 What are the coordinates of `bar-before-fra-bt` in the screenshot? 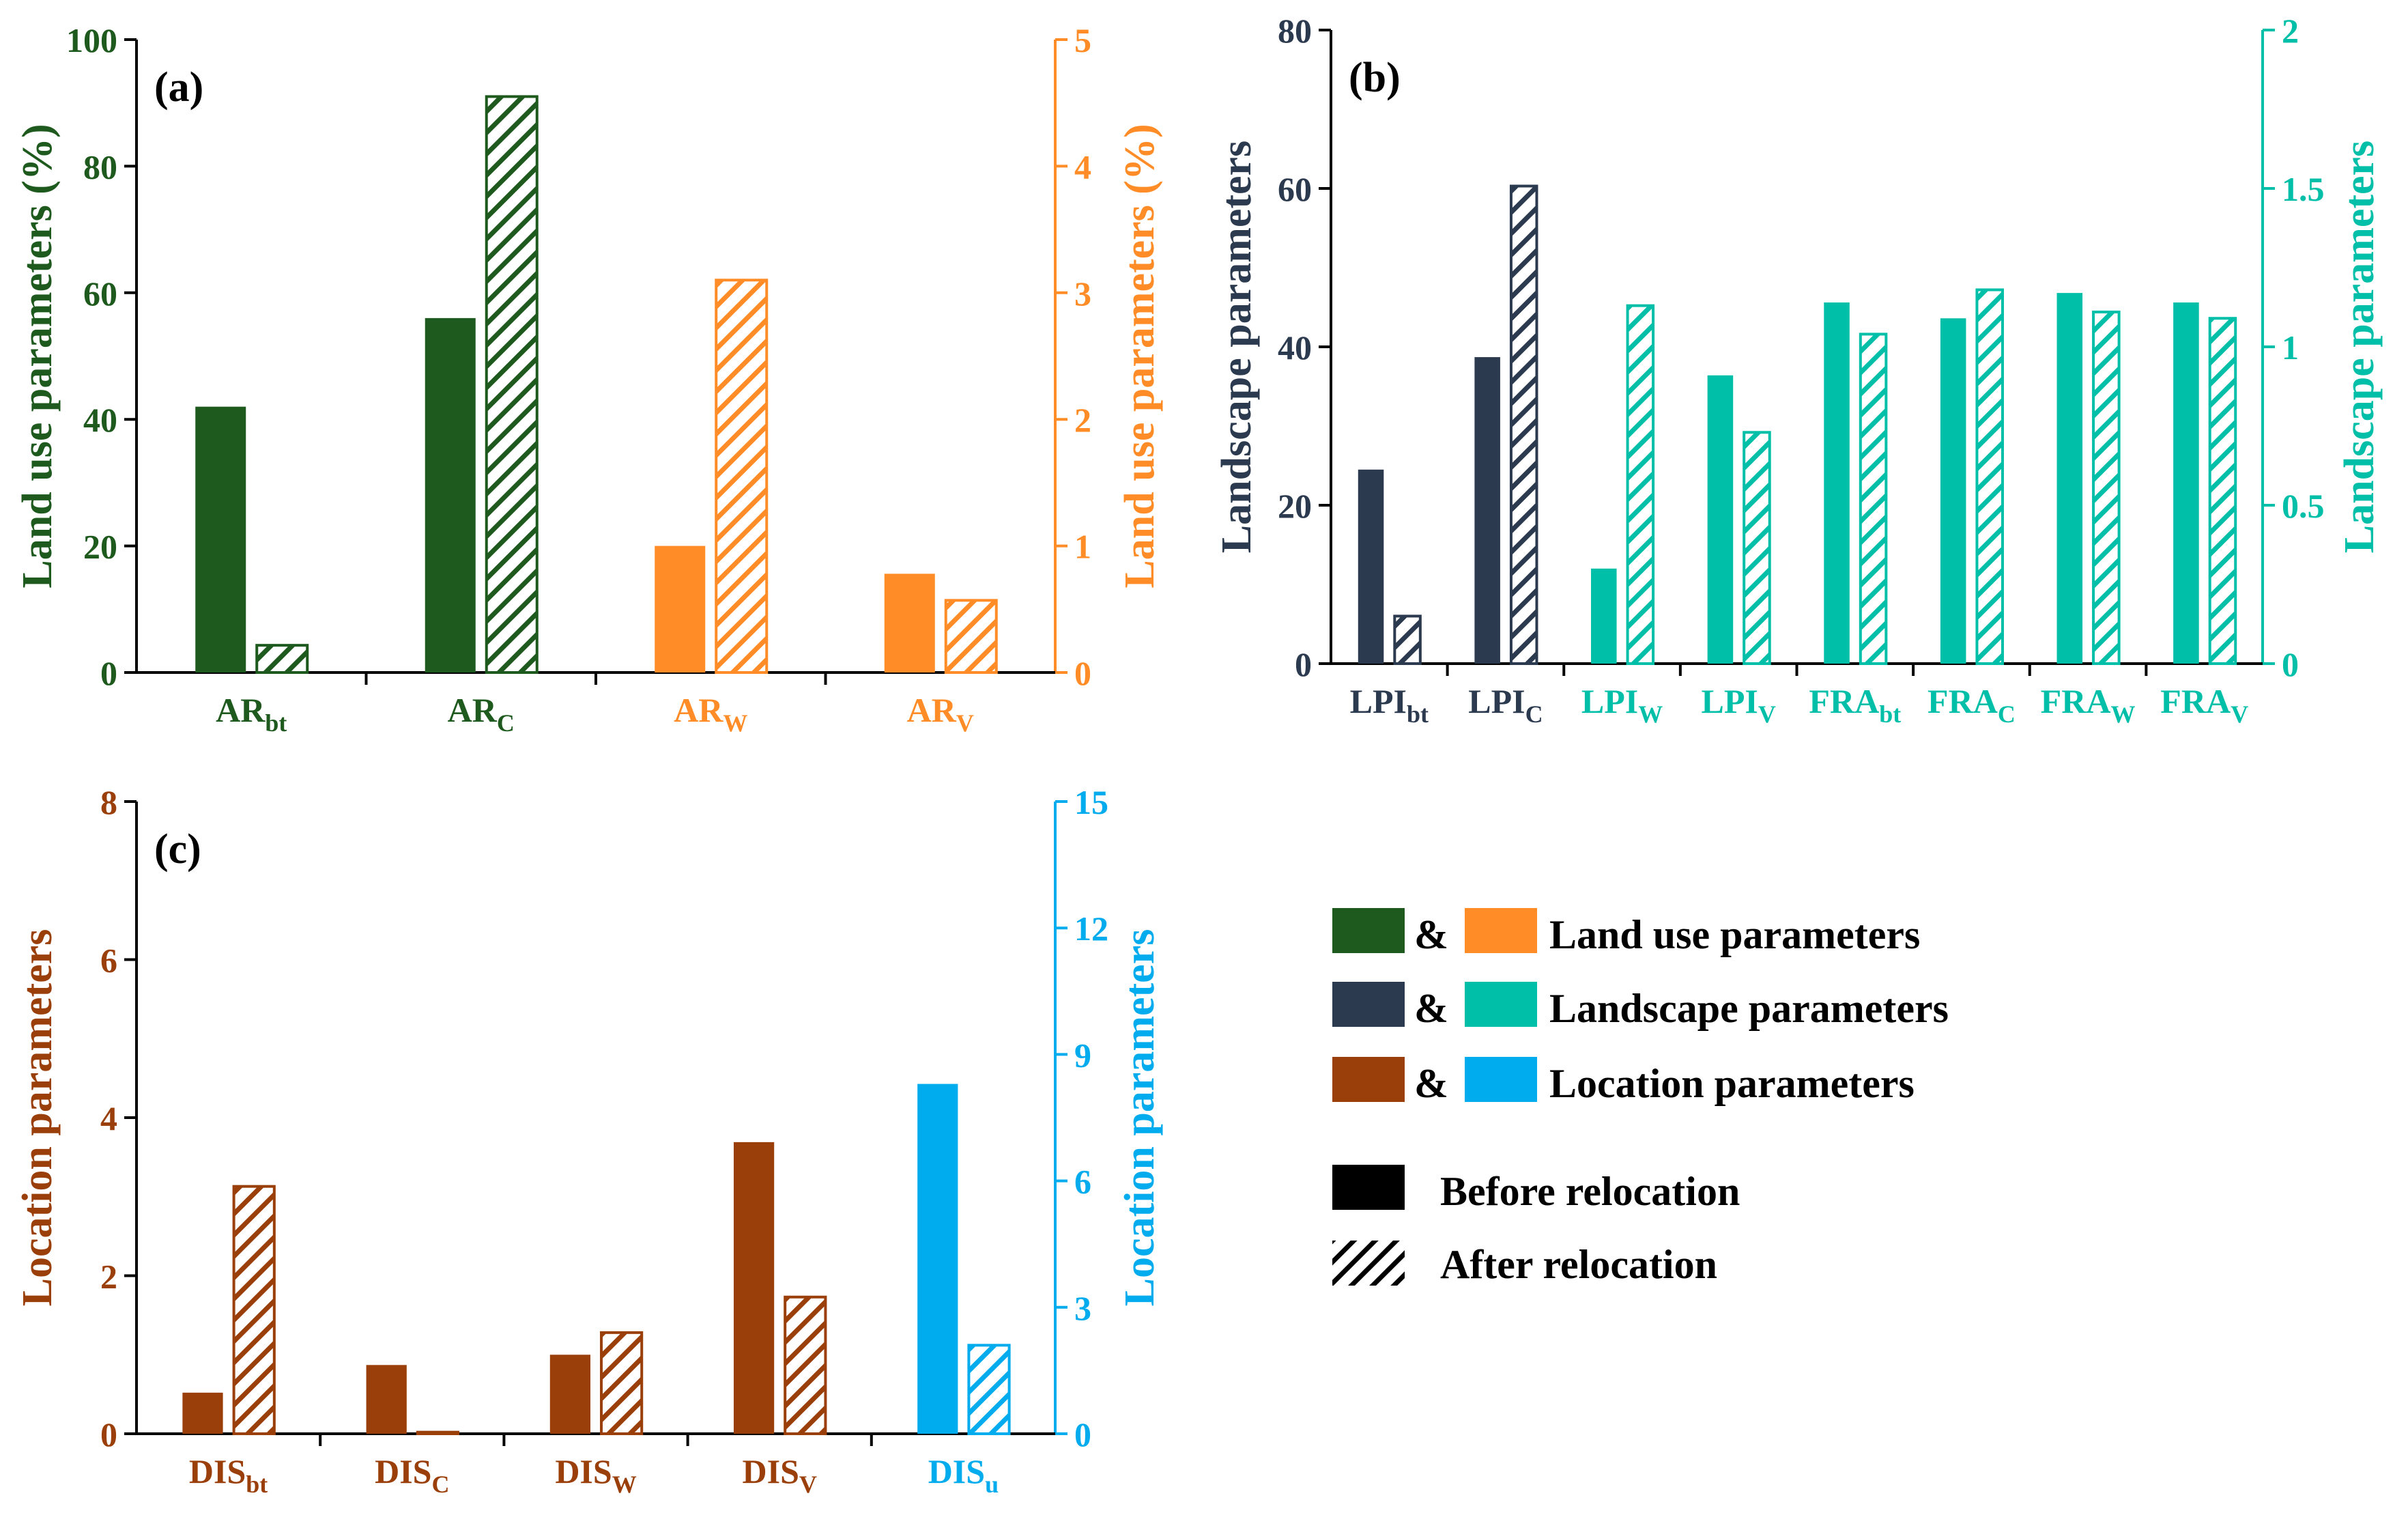 It's located at (1837, 483).